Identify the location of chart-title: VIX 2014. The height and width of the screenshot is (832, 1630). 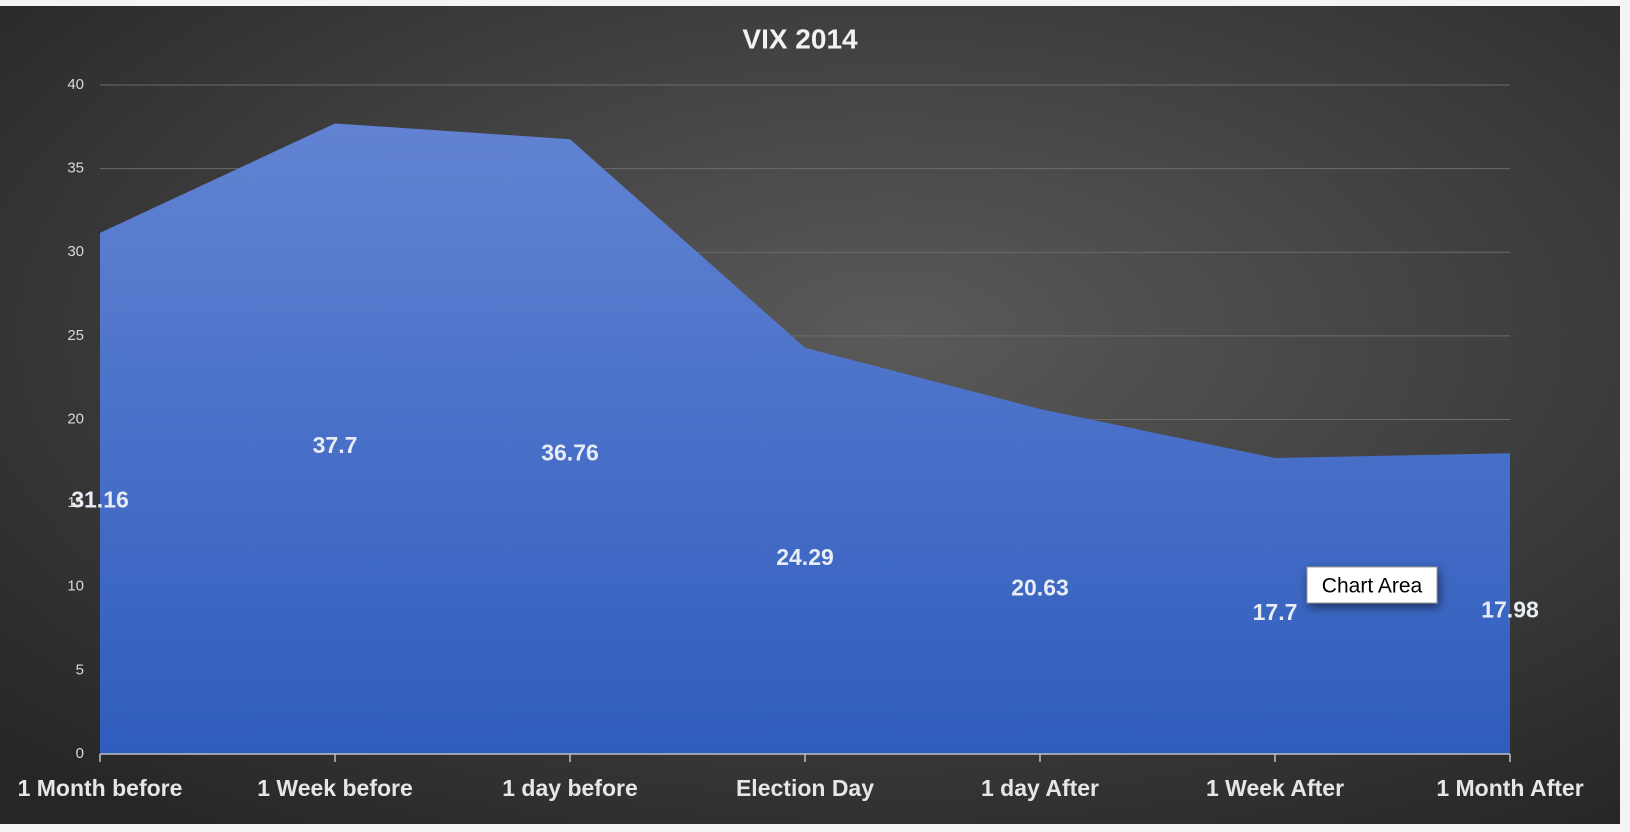
(800, 38).